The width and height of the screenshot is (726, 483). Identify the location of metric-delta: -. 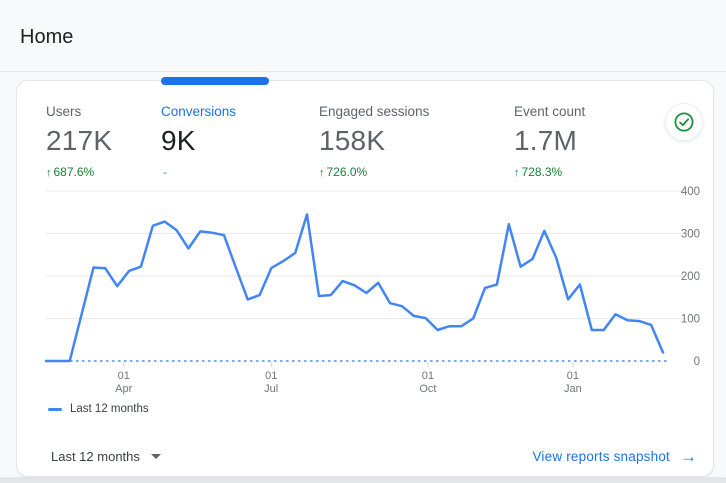
(165, 172).